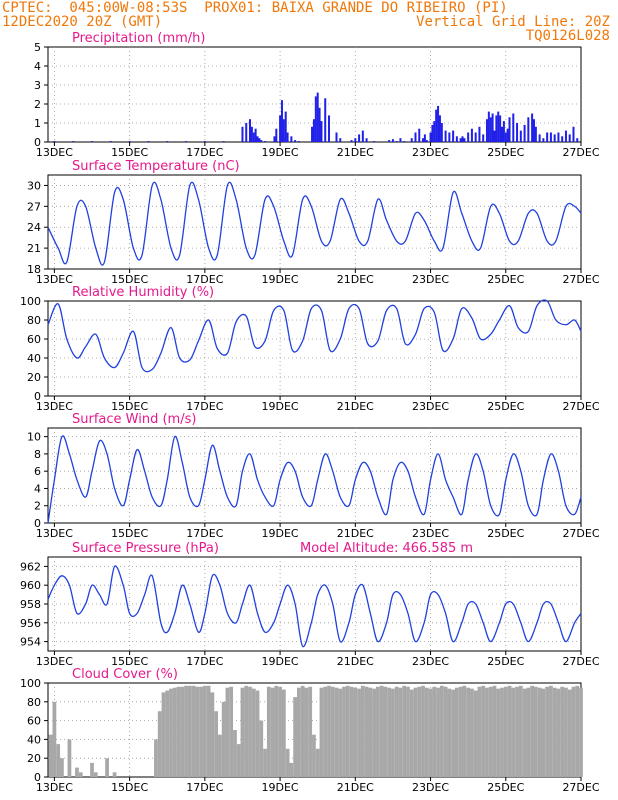 The width and height of the screenshot is (618, 800). I want to click on y-tick-label: 960, so click(30, 585).